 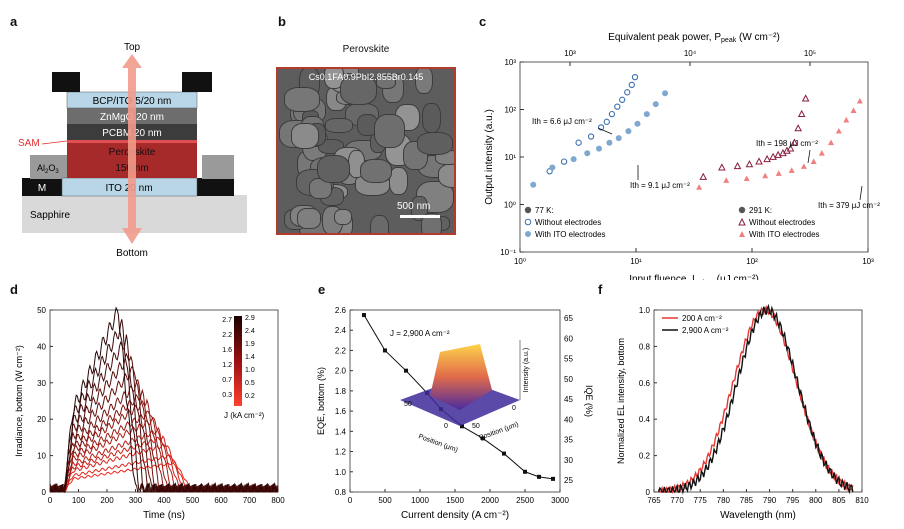 I want to click on y-tick-label: 1.2, so click(x=341, y=452).